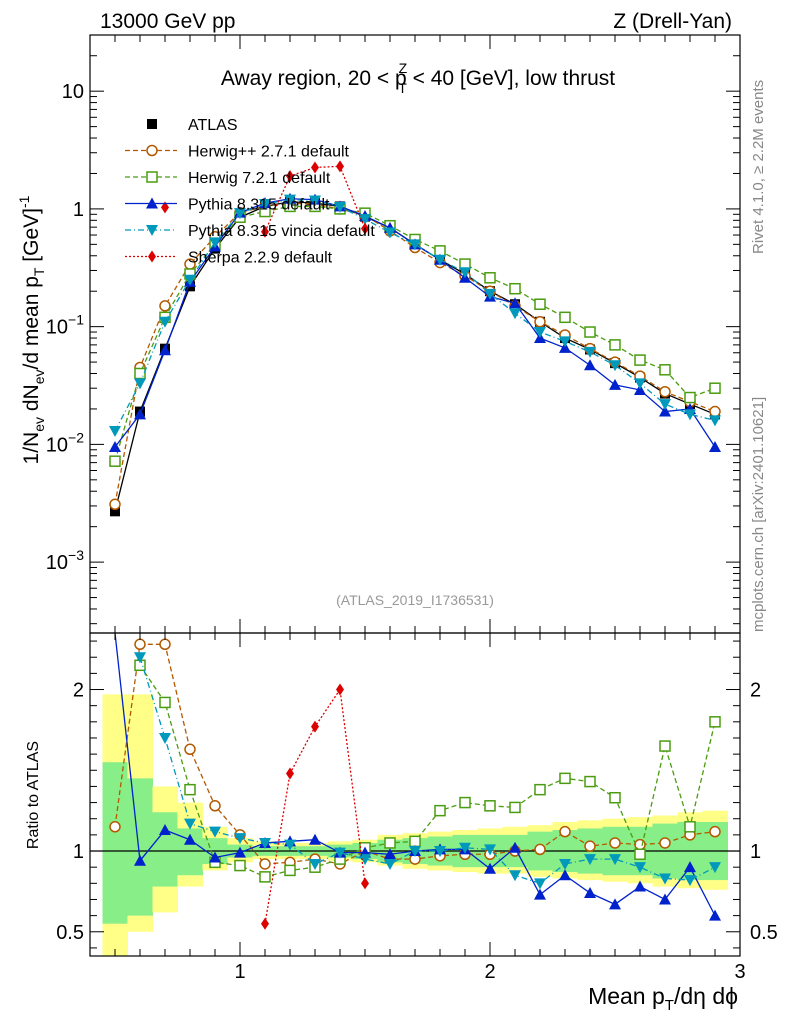  Describe the element at coordinates (250, 231) in the screenshot. I see `legend-item-pythia-8-315-vincia-default: Pythia 8.315 vincia default` at that location.